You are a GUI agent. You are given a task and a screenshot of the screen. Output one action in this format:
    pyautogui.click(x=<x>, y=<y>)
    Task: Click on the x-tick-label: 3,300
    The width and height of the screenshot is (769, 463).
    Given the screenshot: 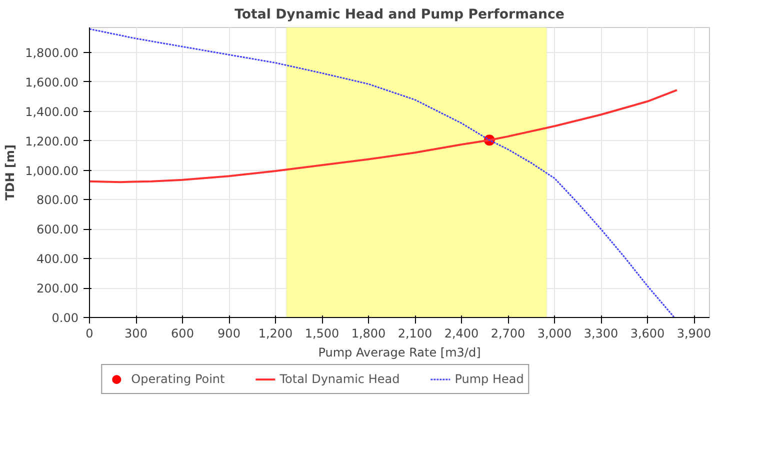 What is the action you would take?
    pyautogui.click(x=601, y=333)
    